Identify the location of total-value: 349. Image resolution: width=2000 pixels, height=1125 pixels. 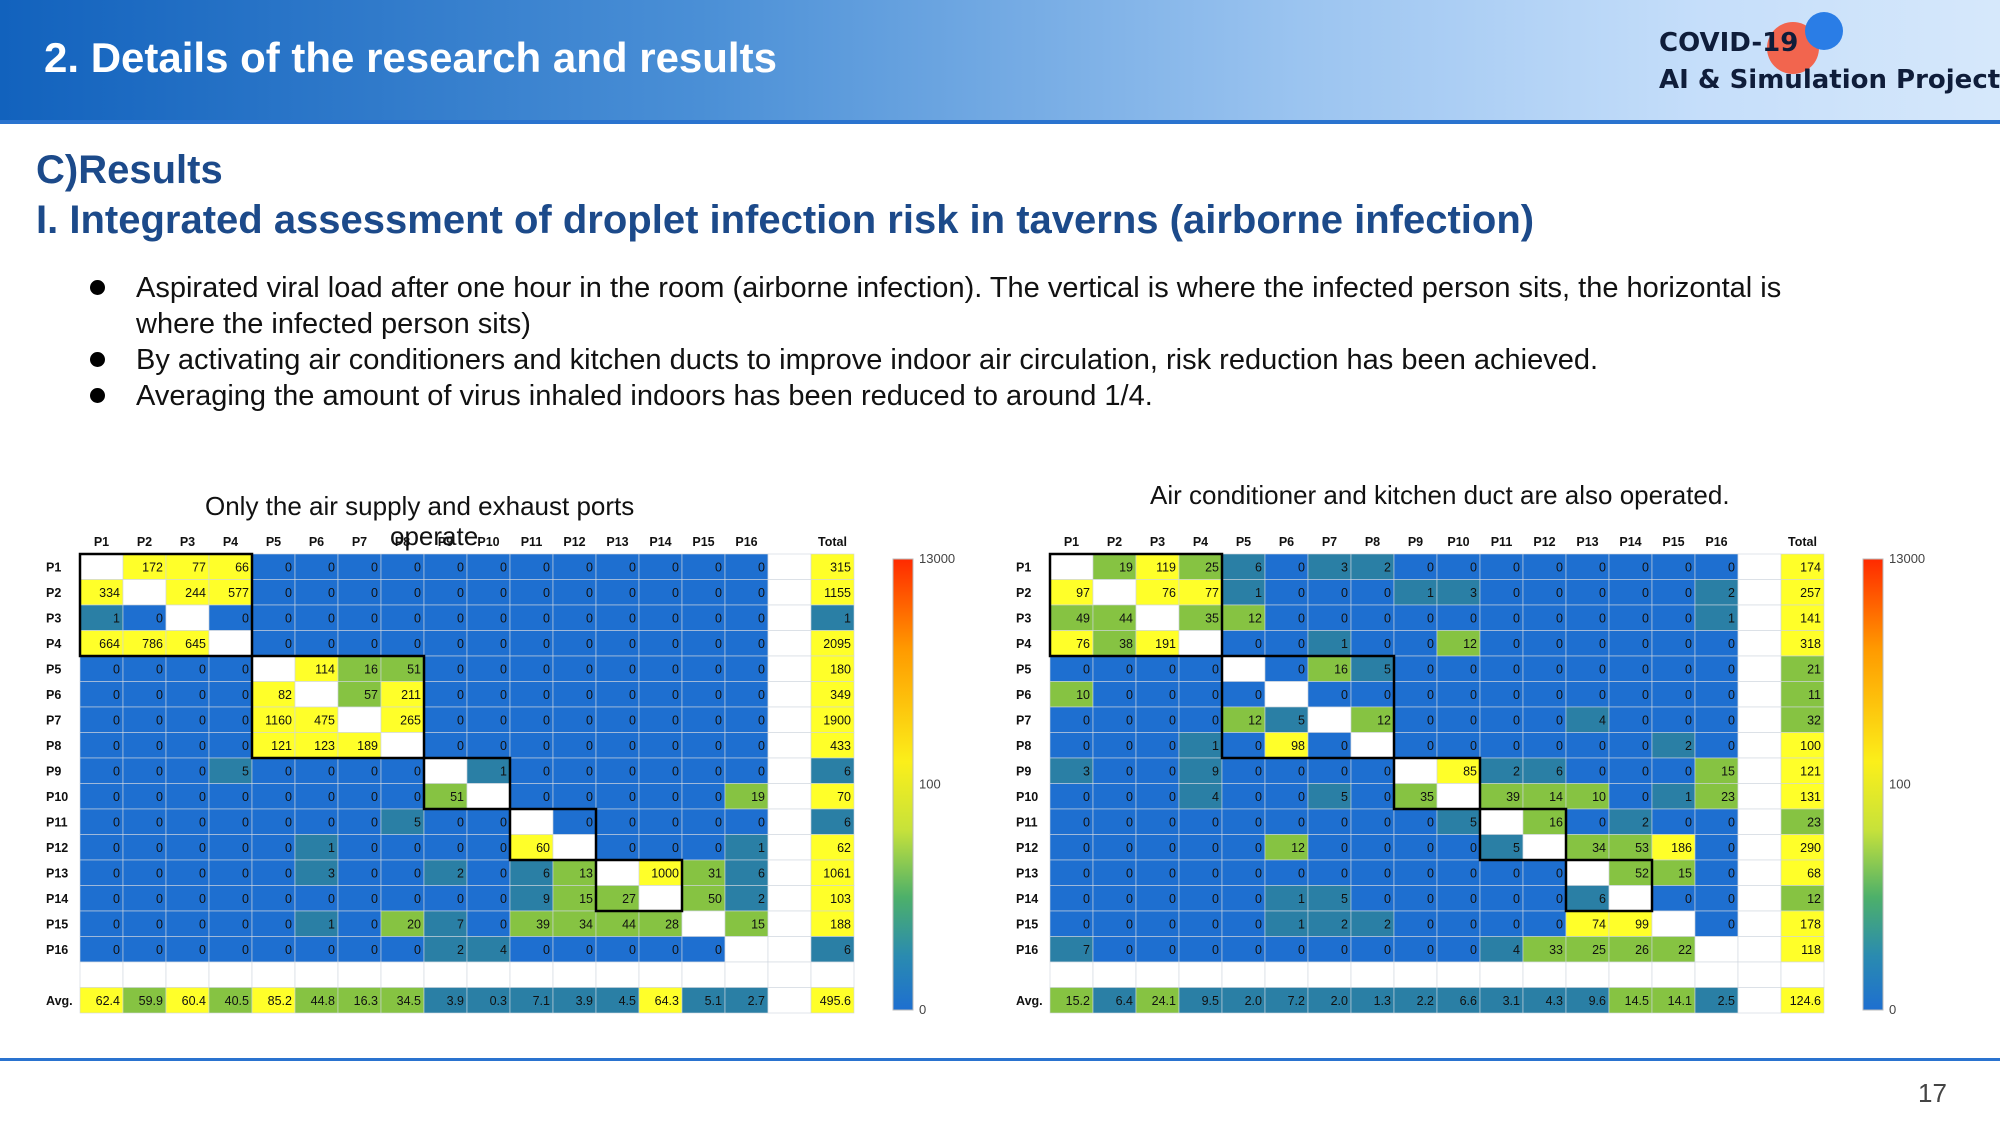
(840, 695).